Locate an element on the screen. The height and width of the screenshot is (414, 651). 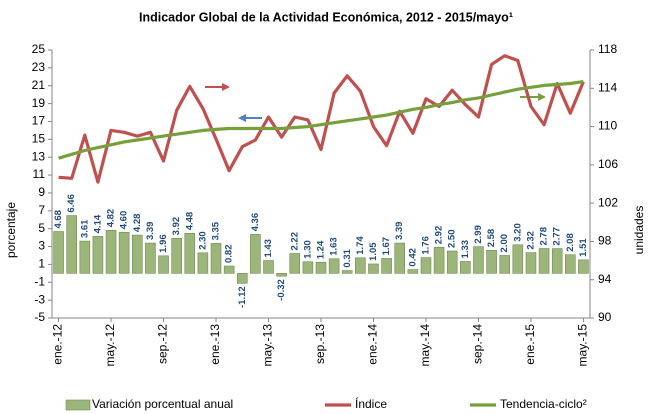
annotation-arrows is located at coordinates (375, 102).